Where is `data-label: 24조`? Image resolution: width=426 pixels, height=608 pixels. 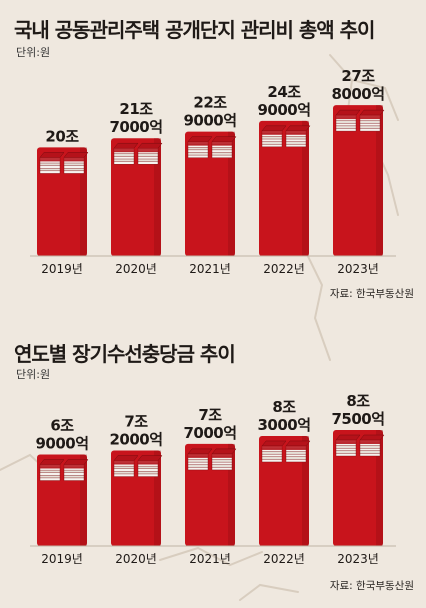 data-label: 24조 is located at coordinates (284, 92).